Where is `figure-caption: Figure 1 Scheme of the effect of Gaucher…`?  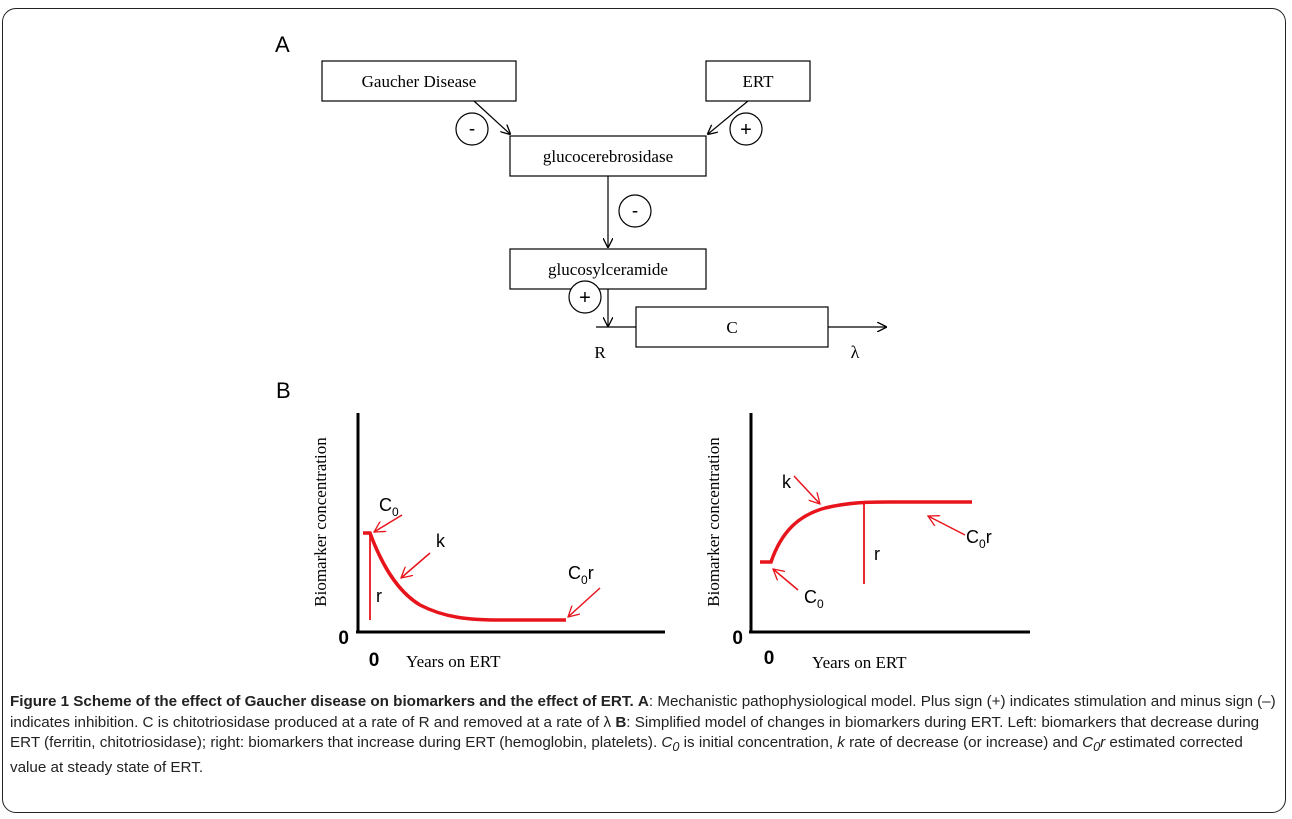
figure-caption: Figure 1 Scheme of the effect of Gaucher… is located at coordinates (645, 735).